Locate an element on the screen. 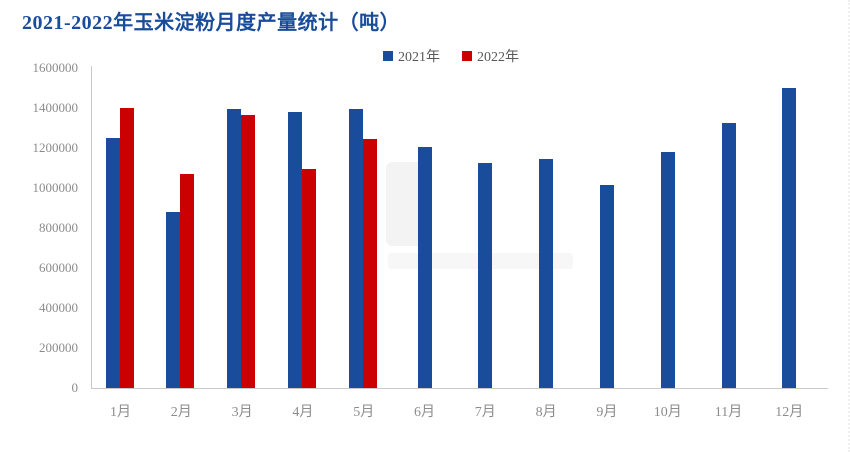 The width and height of the screenshot is (850, 452). chart-title: 2021-2022年玉米淀粉月度产量统计（吨） is located at coordinates (211, 23).